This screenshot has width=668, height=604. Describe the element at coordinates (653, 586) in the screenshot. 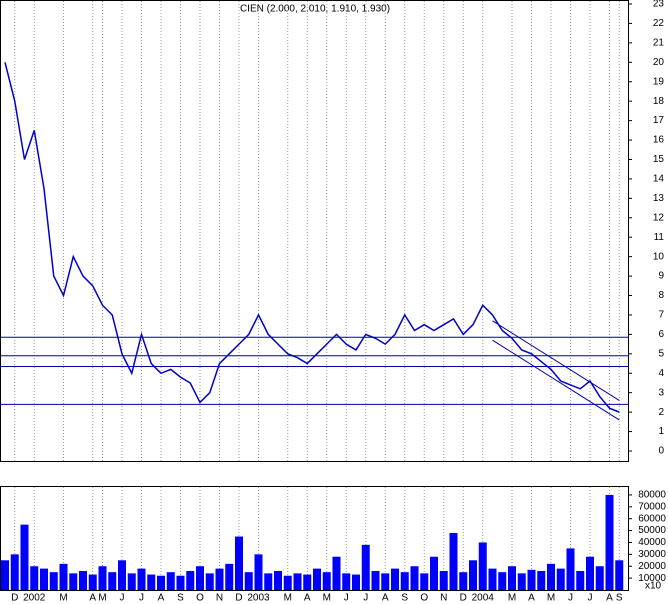

I see `y2-axis-label: x10` at that location.